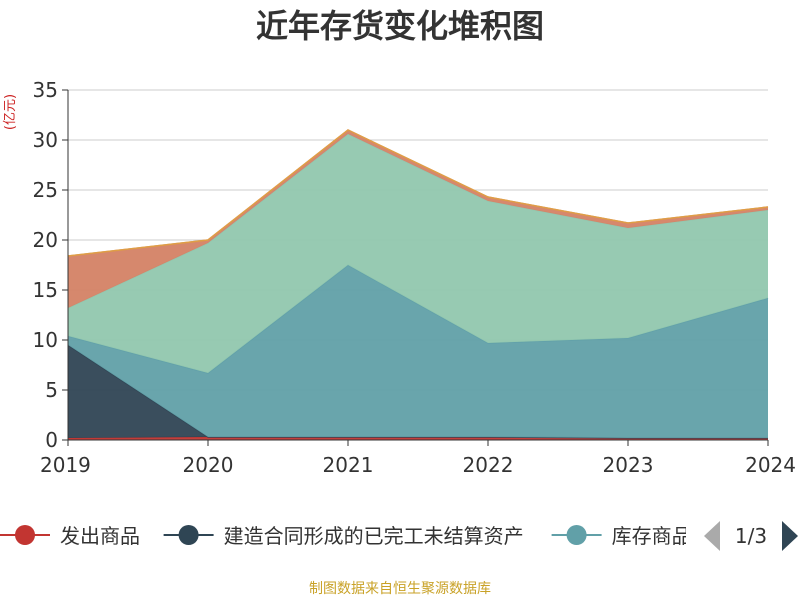 The height and width of the screenshot is (600, 800). Describe the element at coordinates (348, 465) in the screenshot. I see `x-tick-label: 2021` at that location.